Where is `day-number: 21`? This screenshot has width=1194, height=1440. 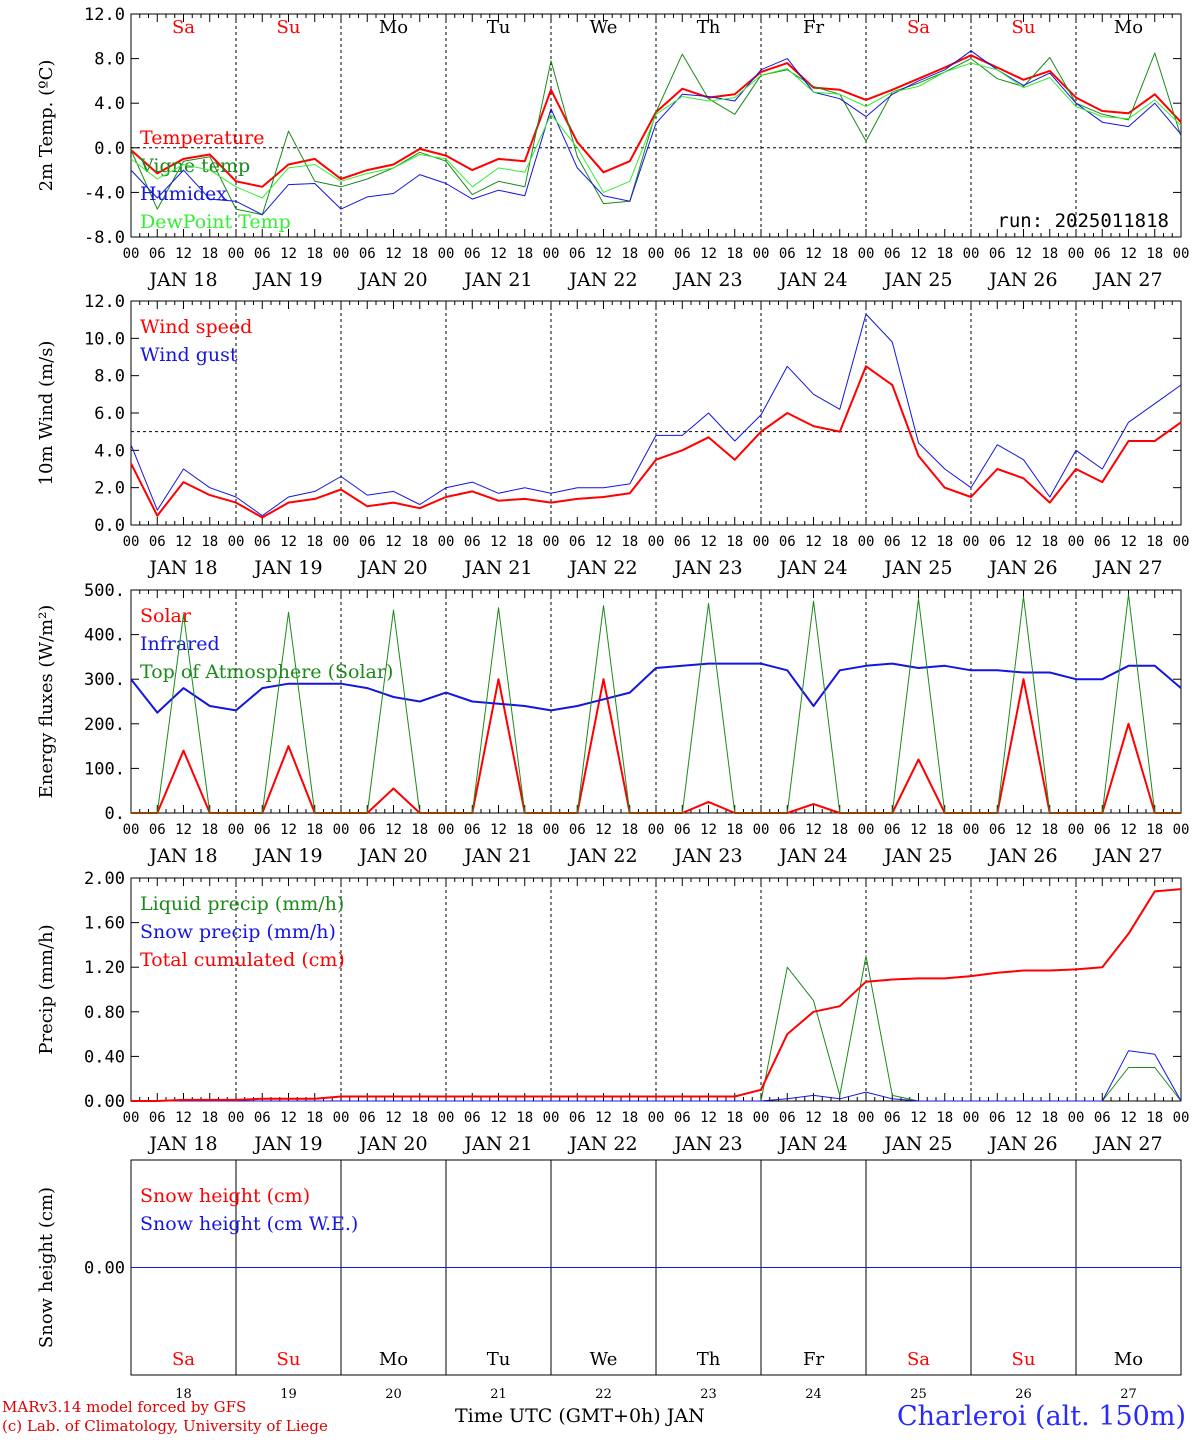
day-number: 21 is located at coordinates (498, 1393).